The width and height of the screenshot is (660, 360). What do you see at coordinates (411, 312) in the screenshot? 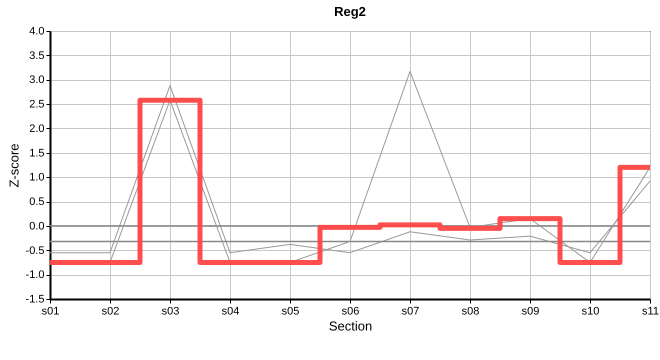
I see `x-tick-label: s07` at bounding box center [411, 312].